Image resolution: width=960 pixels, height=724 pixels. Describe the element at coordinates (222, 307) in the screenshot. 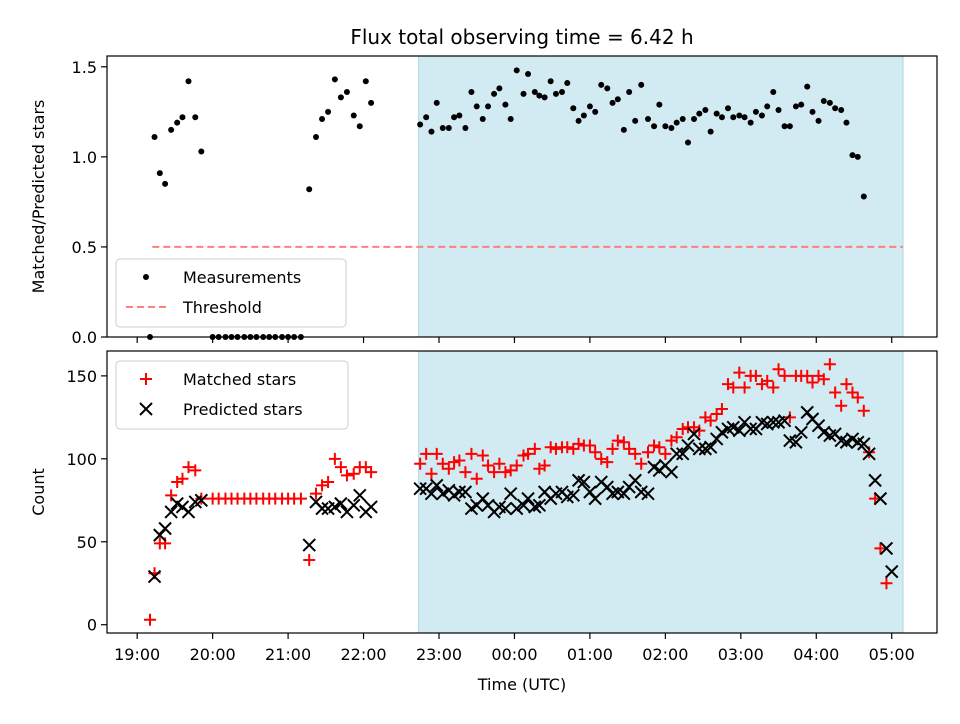

I see `legend-label: Threshold` at that location.